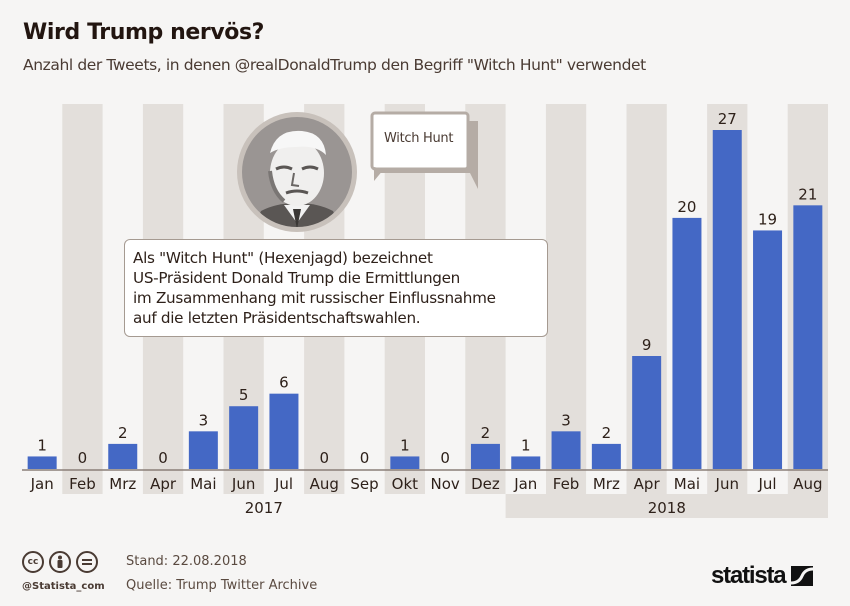 The height and width of the screenshot is (606, 850). What do you see at coordinates (749, 575) in the screenshot?
I see `statista-logo-text: statista` at bounding box center [749, 575].